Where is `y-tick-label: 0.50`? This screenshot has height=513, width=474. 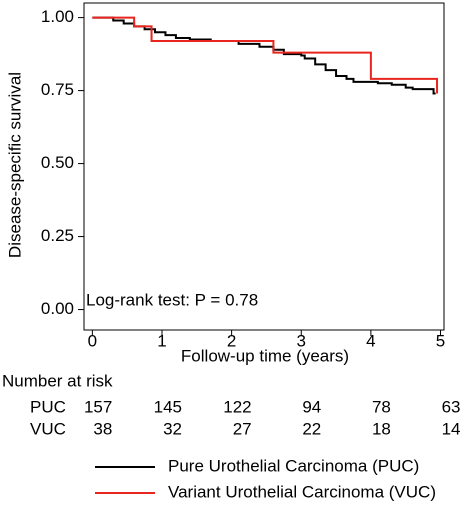 y-tick-label: 0.50 is located at coordinates (57, 162).